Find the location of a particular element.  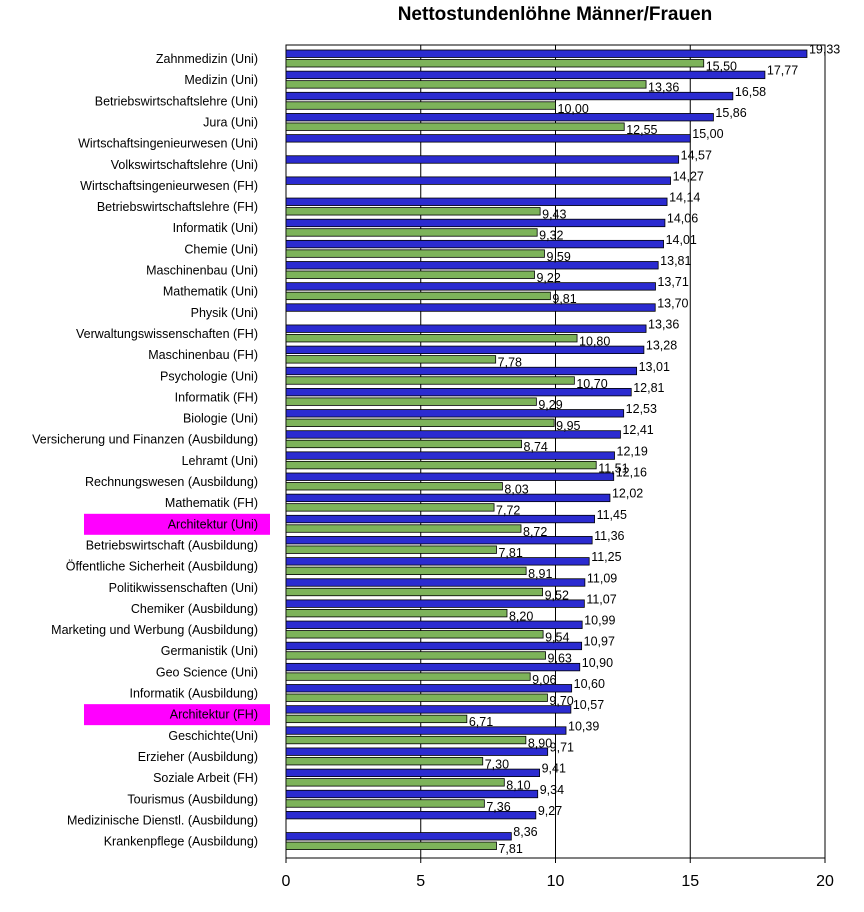

category-label: Verwaltungswissenschaften (FH) is located at coordinates (167, 334).